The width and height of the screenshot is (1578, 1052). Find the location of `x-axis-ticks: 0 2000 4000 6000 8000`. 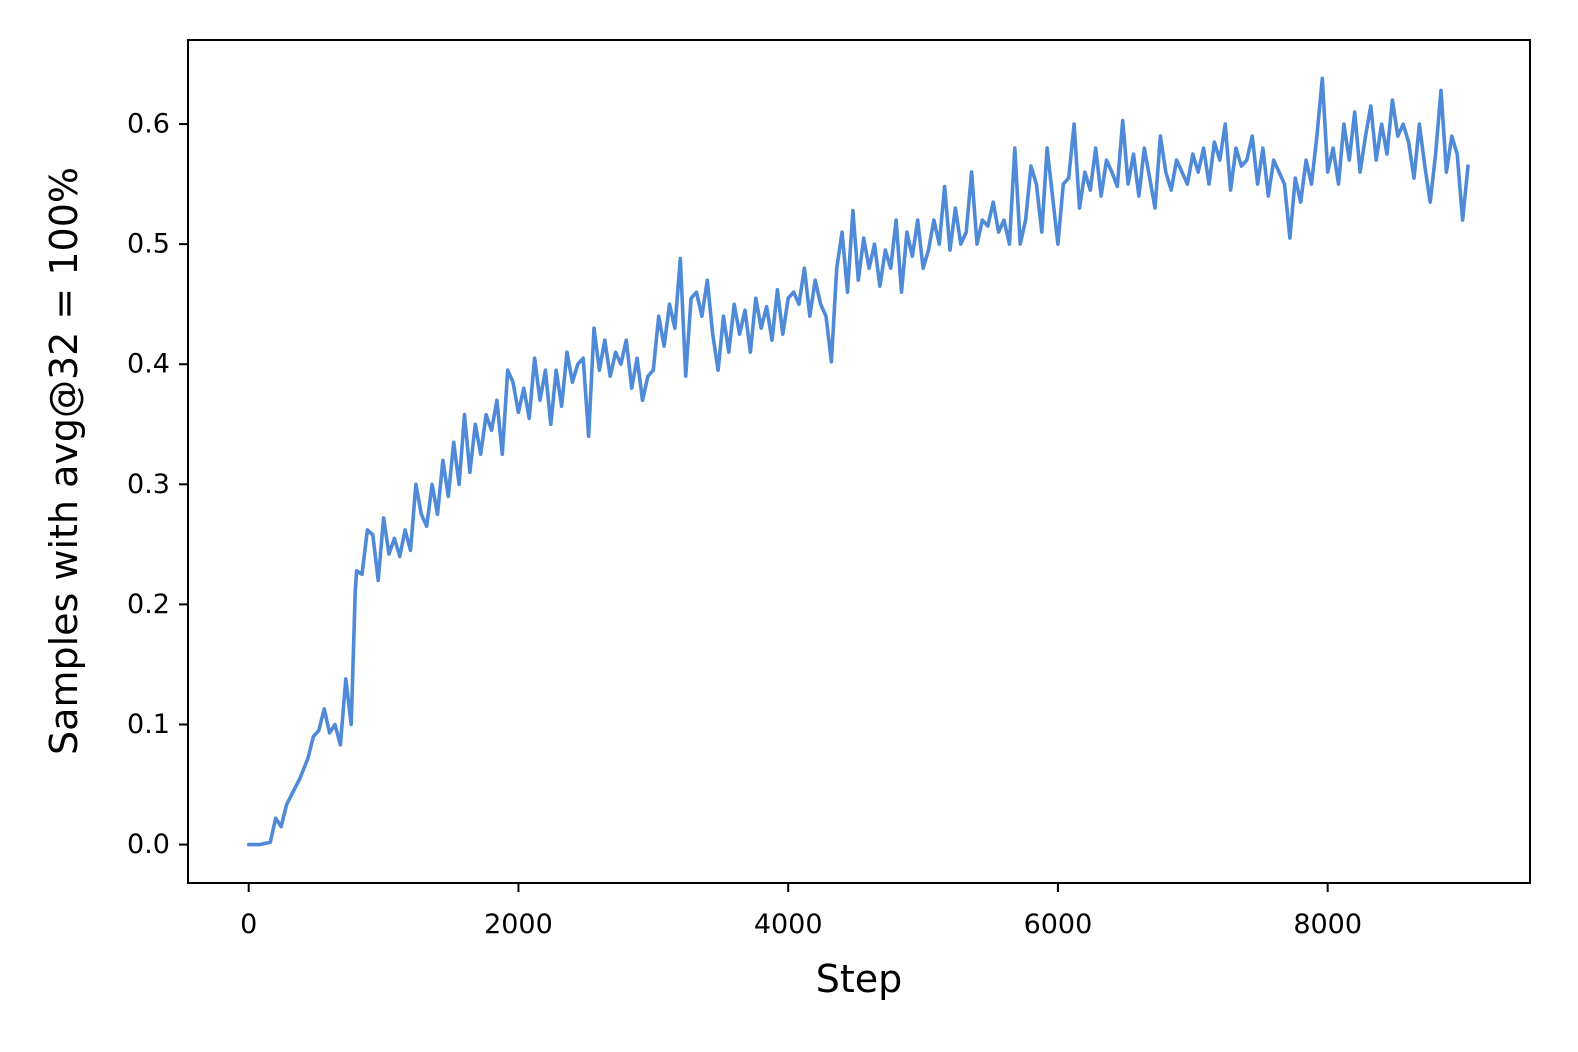

x-axis-ticks: 0 2000 4000 6000 8000 is located at coordinates (801, 911).